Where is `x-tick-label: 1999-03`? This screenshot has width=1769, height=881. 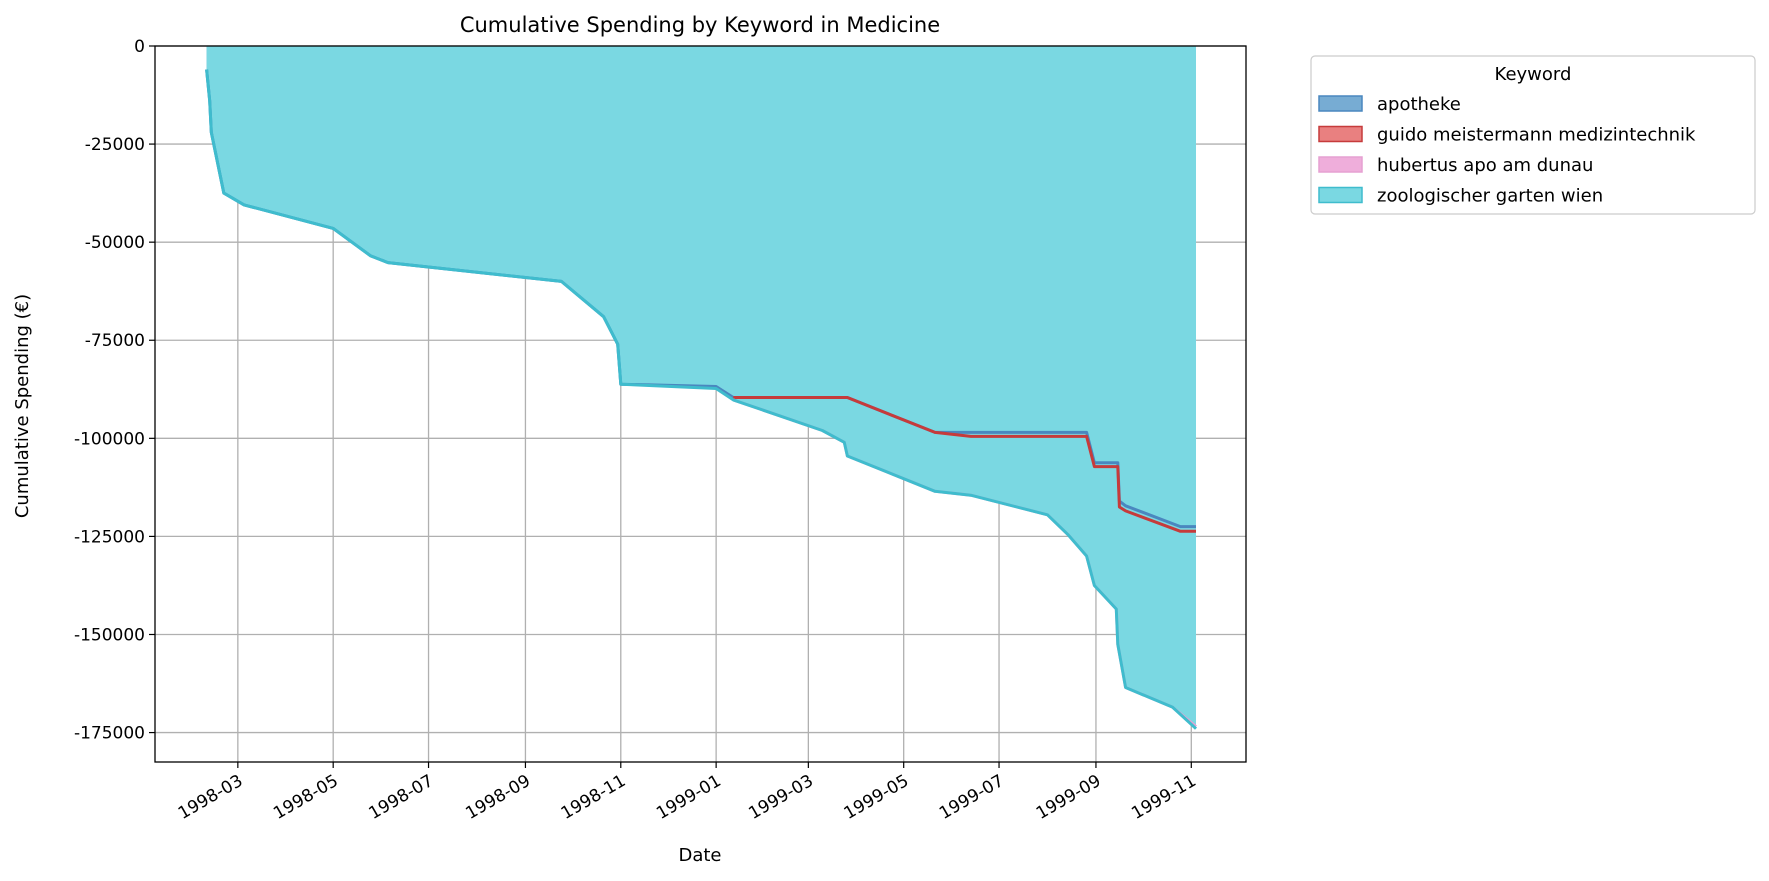
x-tick-label: 1999-03 is located at coordinates (781, 797).